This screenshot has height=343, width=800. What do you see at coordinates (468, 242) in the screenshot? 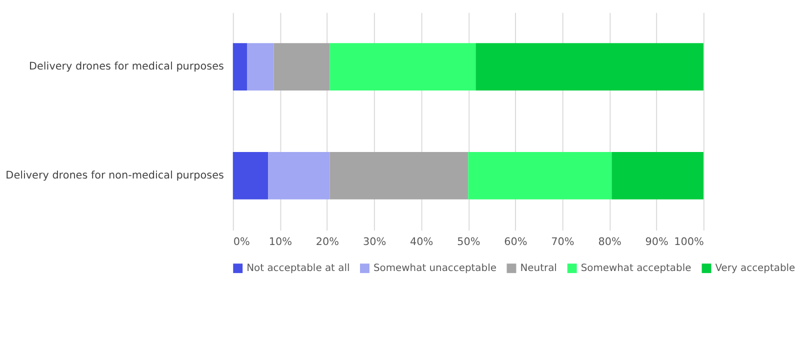
I see `x-tick-label: 50%` at bounding box center [468, 242].